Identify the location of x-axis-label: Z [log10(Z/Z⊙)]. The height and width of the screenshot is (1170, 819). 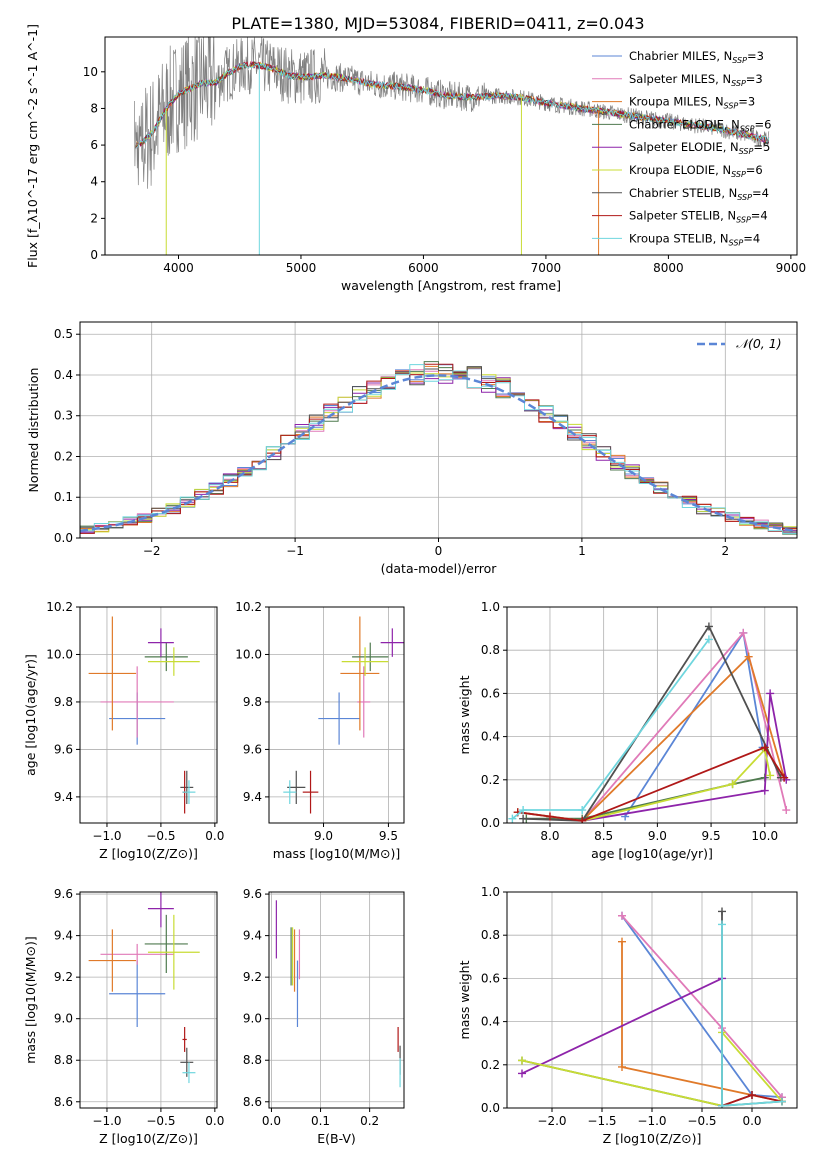
(148, 1138).